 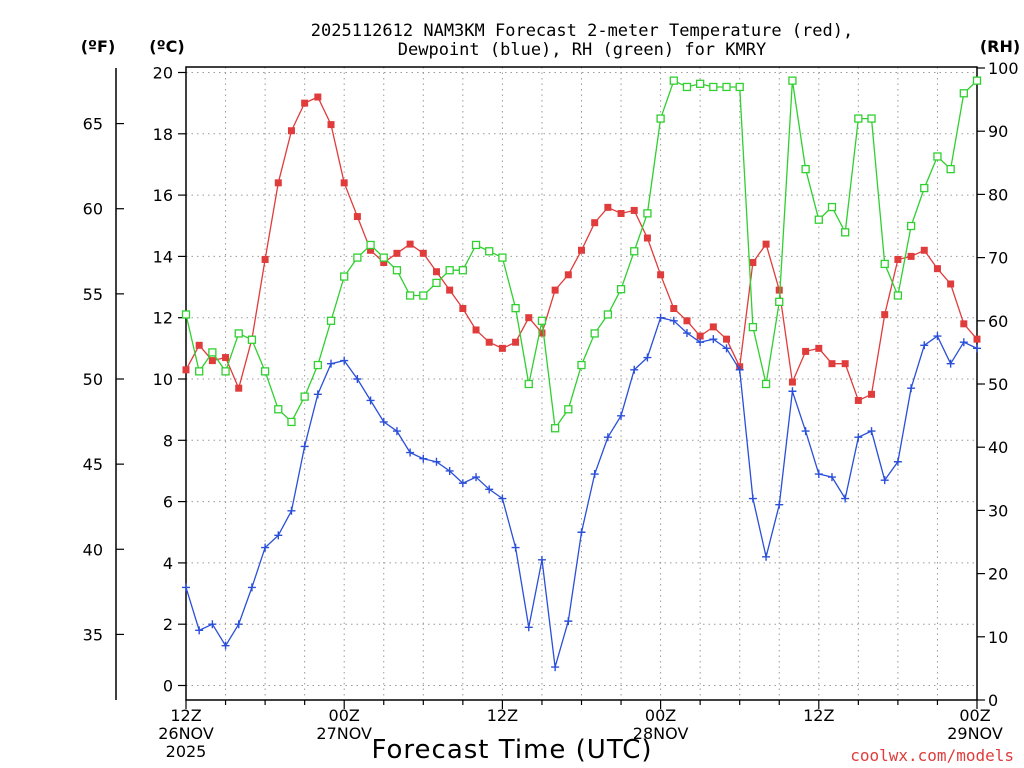 I want to click on celsius-tick-label: 0, so click(x=168, y=686).